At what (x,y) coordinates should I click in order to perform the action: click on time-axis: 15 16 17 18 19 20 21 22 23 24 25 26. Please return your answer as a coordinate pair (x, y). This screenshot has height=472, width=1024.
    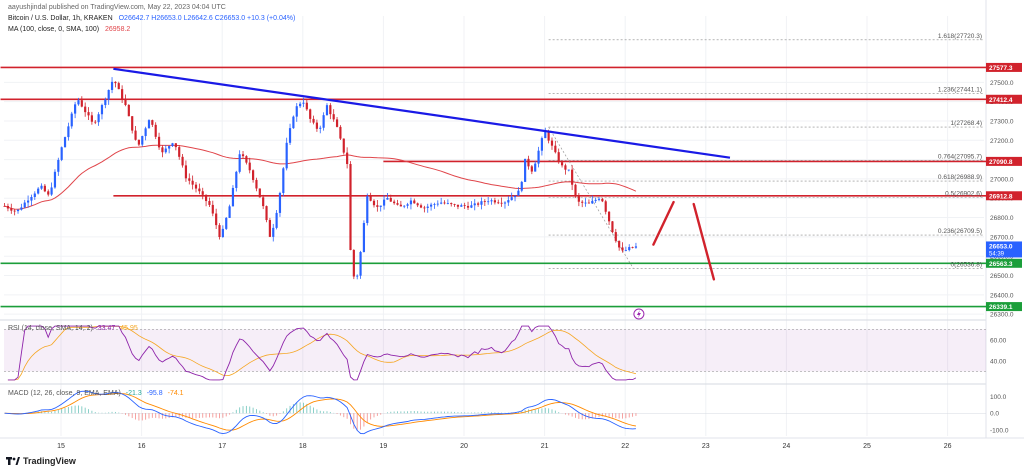
    Looking at the image, I should click on (512, 443).